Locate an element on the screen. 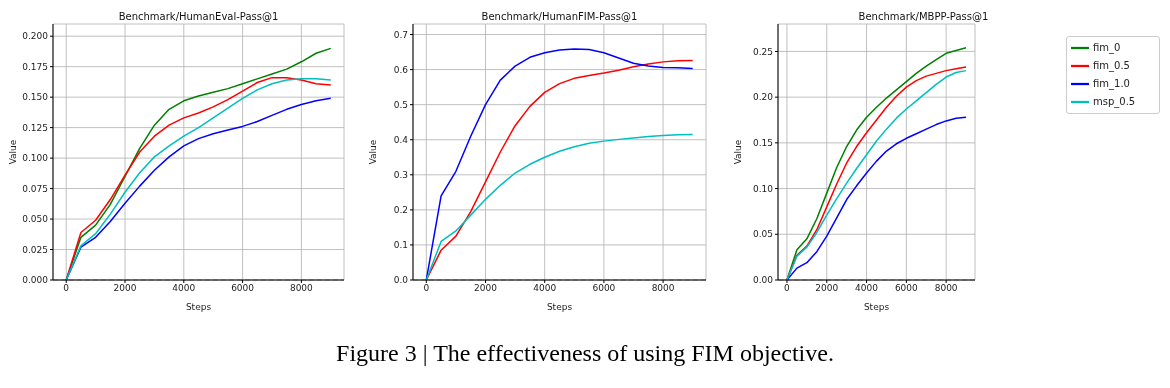 The image size is (1170, 388). y-tick-label: 0.7 is located at coordinates (400, 34).